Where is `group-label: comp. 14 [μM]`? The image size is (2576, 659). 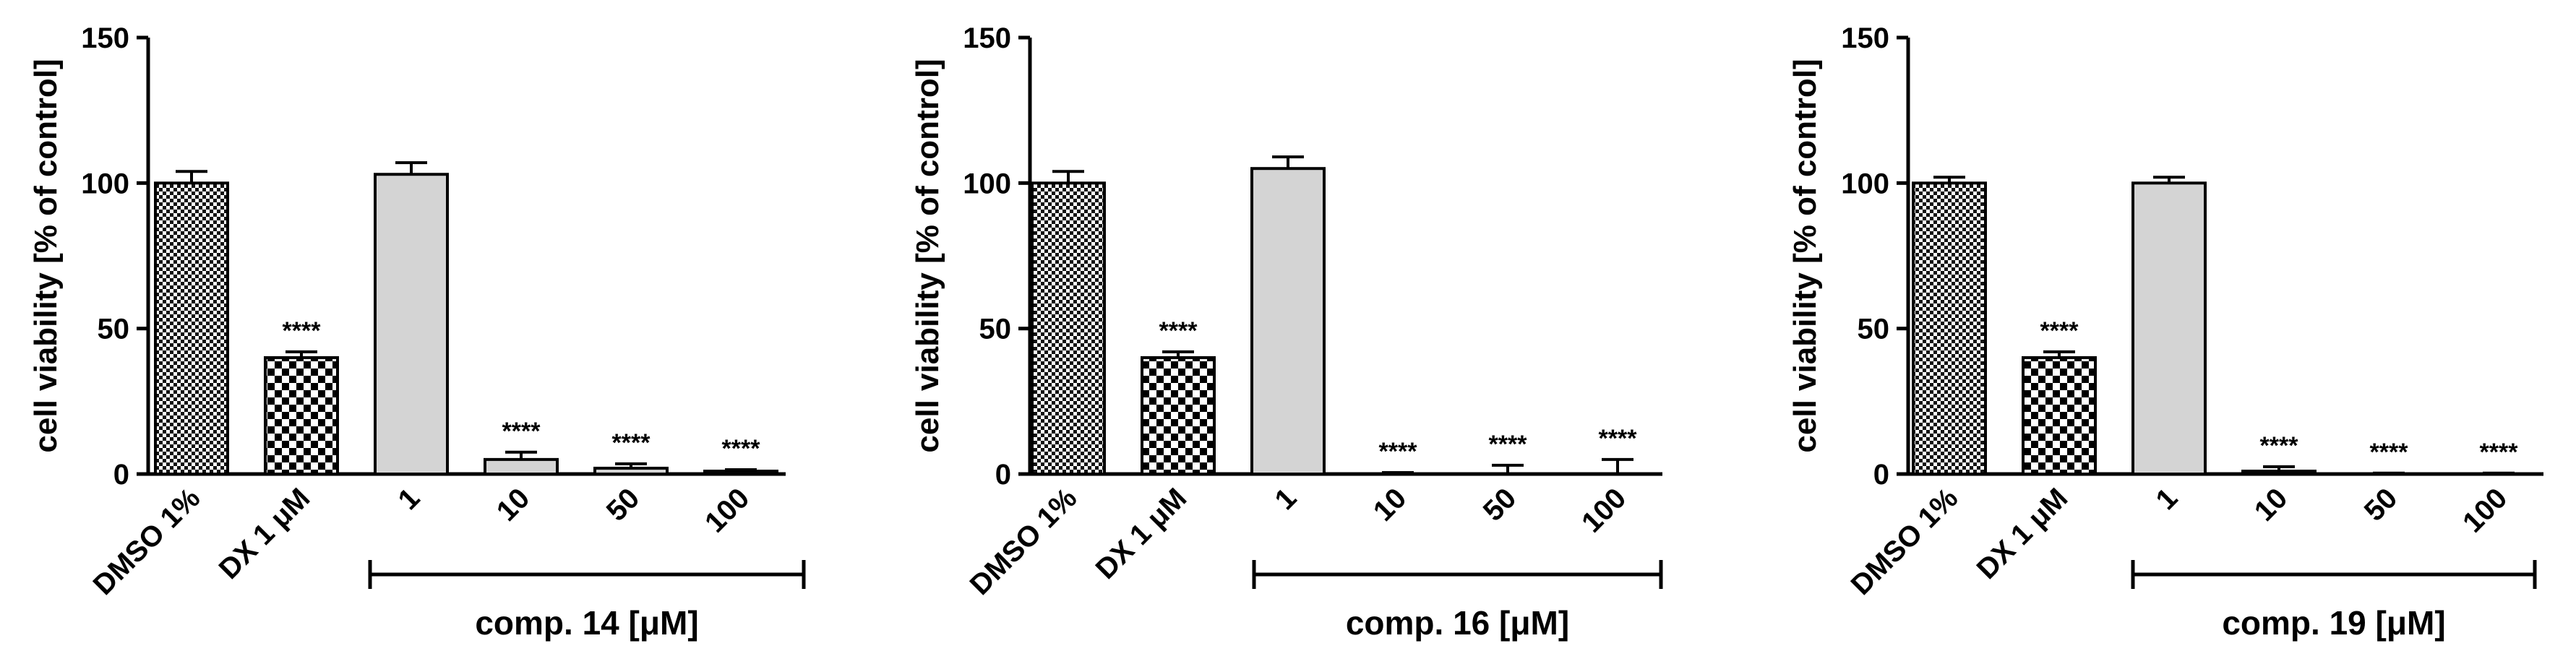 group-label: comp. 14 [μM] is located at coordinates (587, 623).